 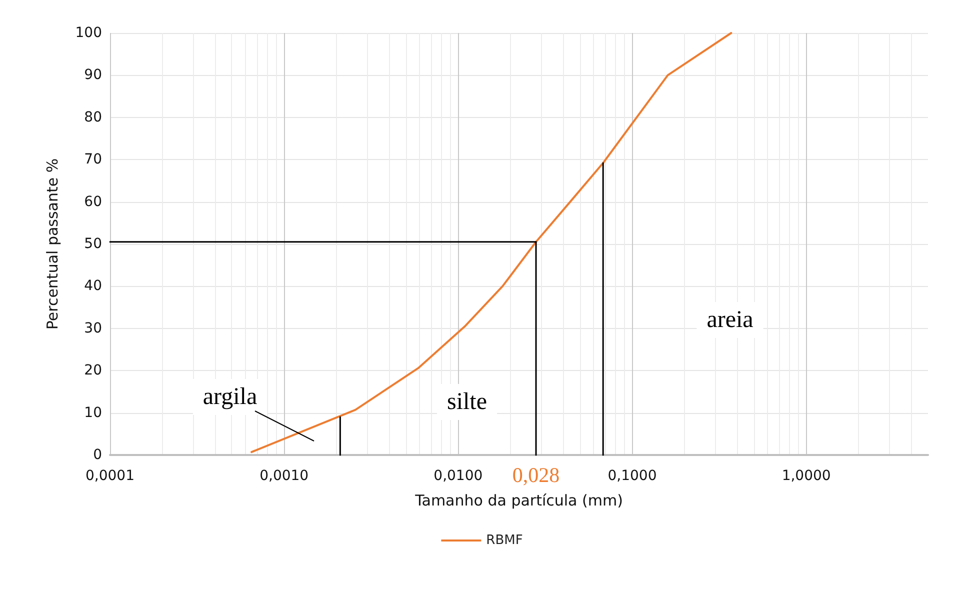 I want to click on x-axis-title: Tamanho da partícula (mm), so click(x=518, y=501).